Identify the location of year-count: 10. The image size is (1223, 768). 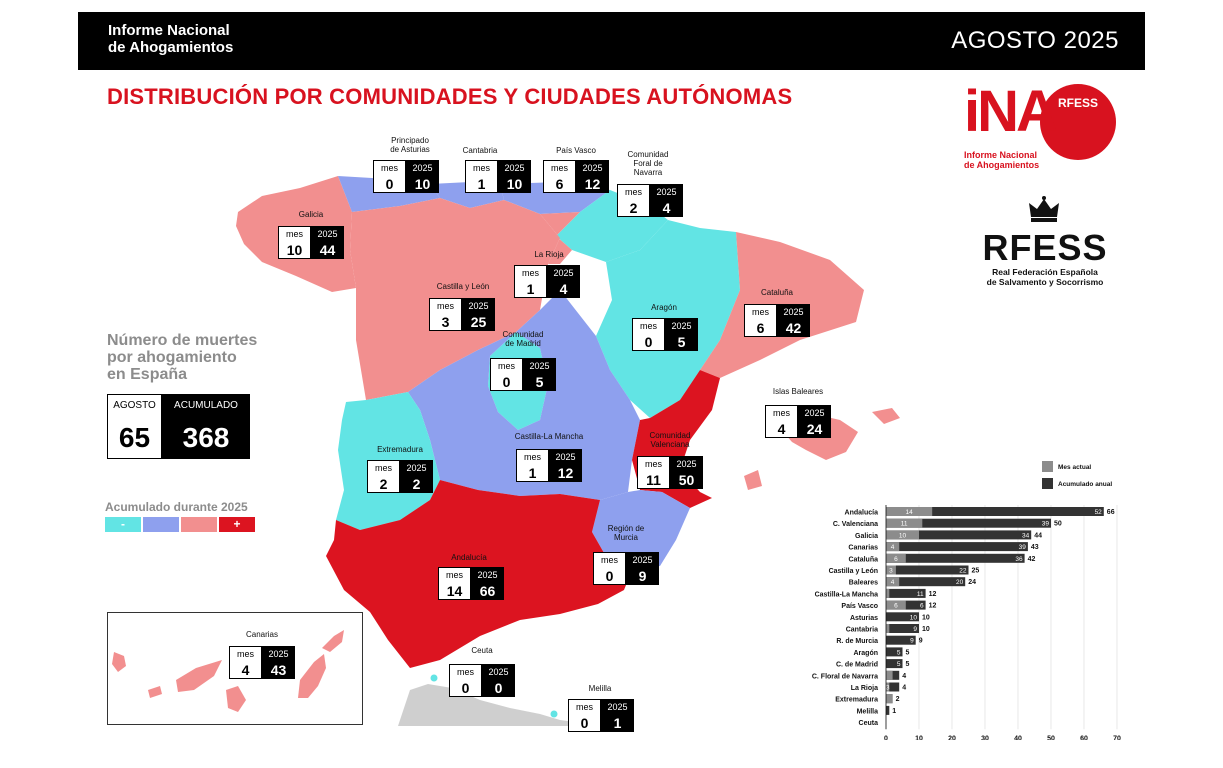
(514, 184).